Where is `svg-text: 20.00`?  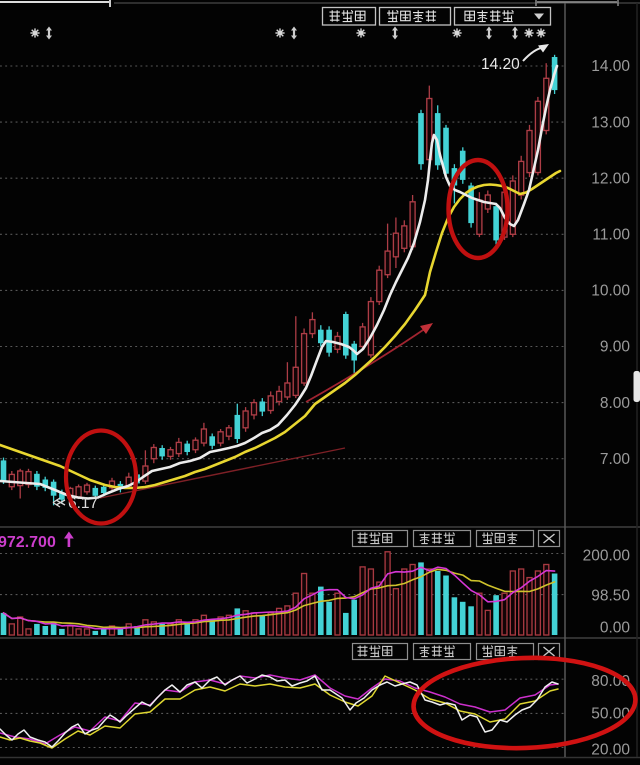 svg-text: 20.00 is located at coordinates (610, 750).